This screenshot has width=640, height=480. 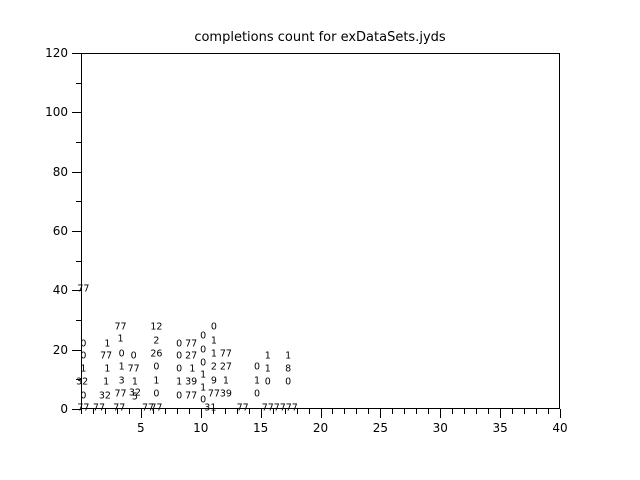 What do you see at coordinates (500, 428) in the screenshot?
I see `x-tick-label: 35` at bounding box center [500, 428].